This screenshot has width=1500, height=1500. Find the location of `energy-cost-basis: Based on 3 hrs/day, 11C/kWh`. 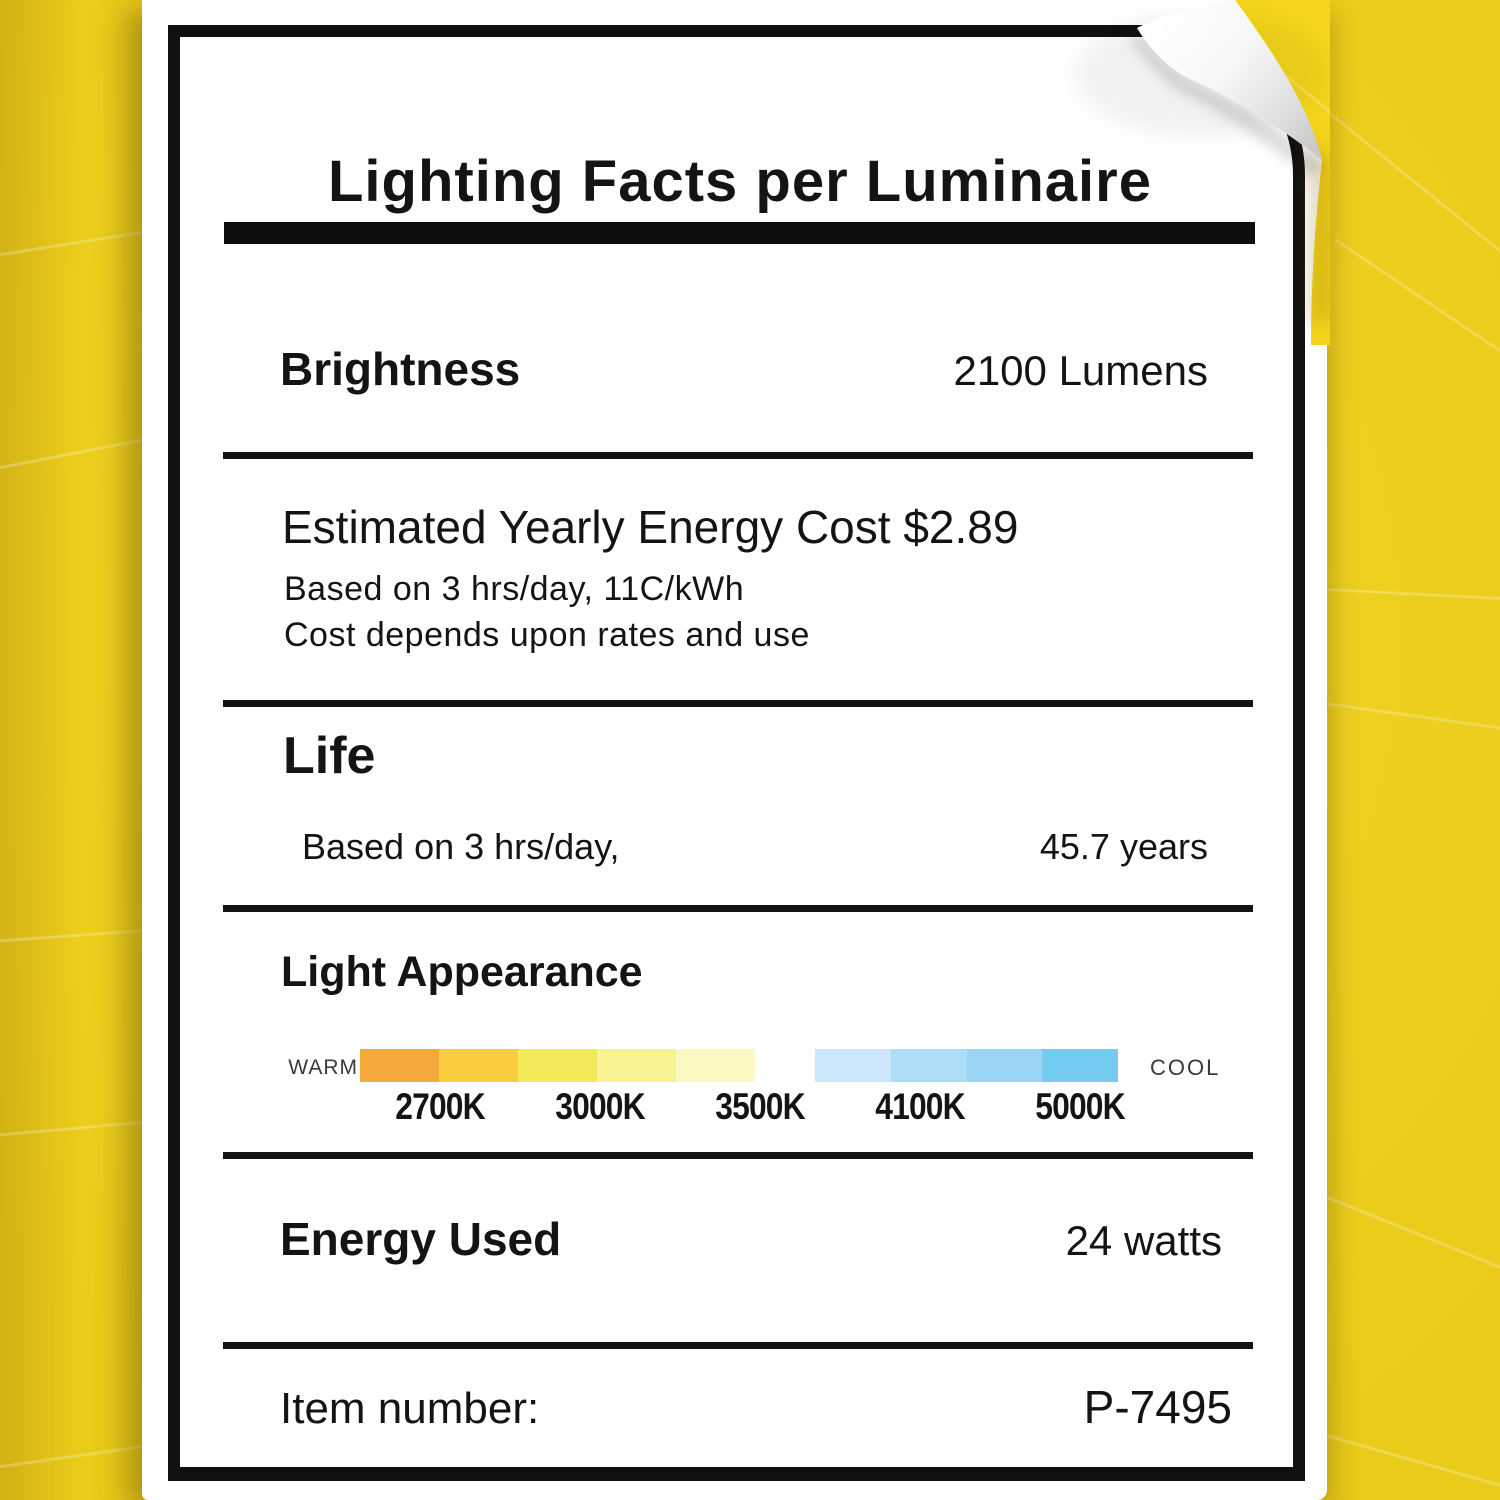

energy-cost-basis: Based on 3 hrs/day, 11C/kWh is located at coordinates (514, 589).